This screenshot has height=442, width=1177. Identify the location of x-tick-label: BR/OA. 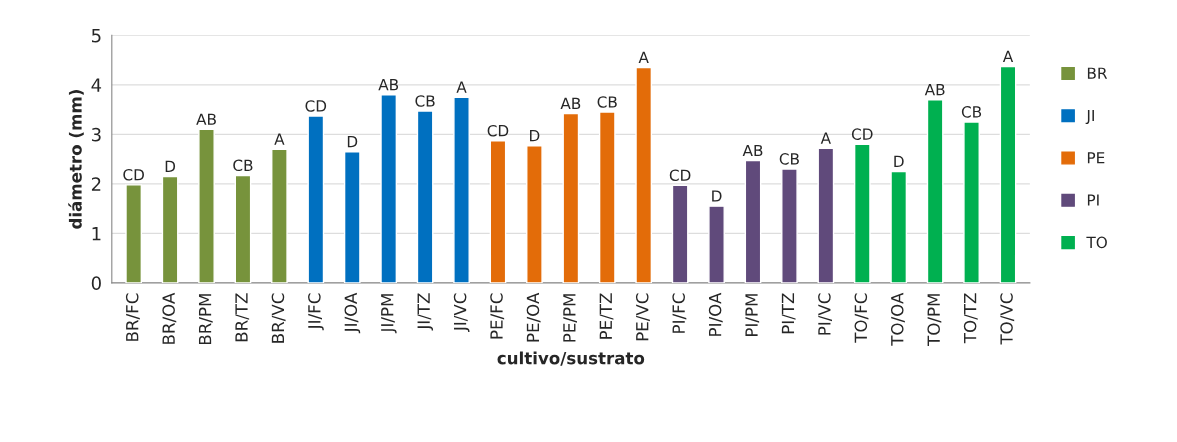
(169, 318).